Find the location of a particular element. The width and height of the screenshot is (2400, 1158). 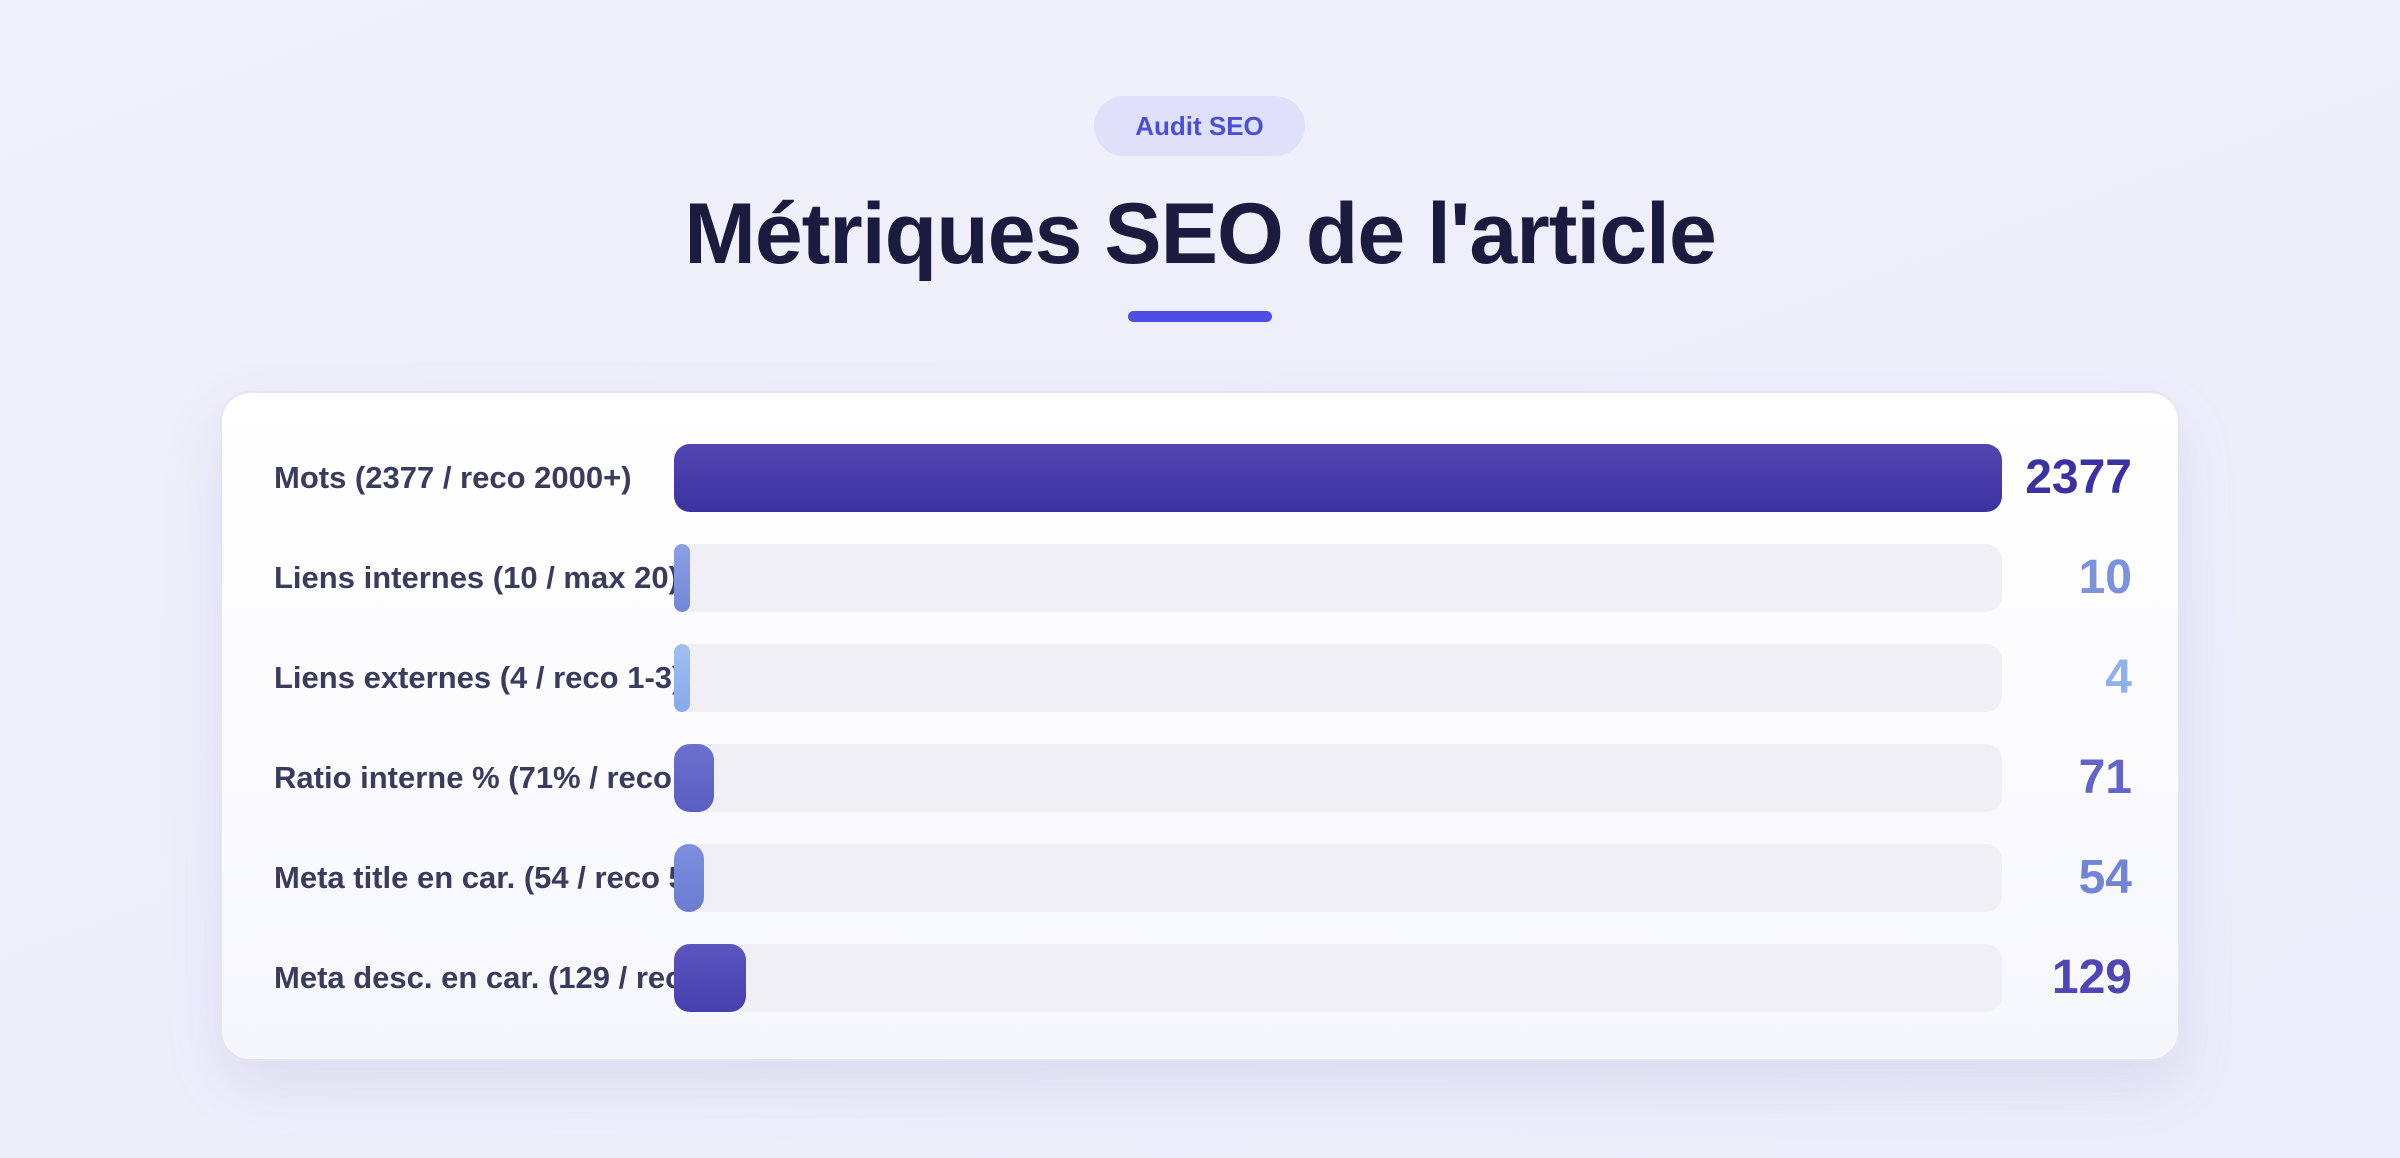

bar-label: Meta title en car. (54 / reco 5 is located at coordinates (480, 877).